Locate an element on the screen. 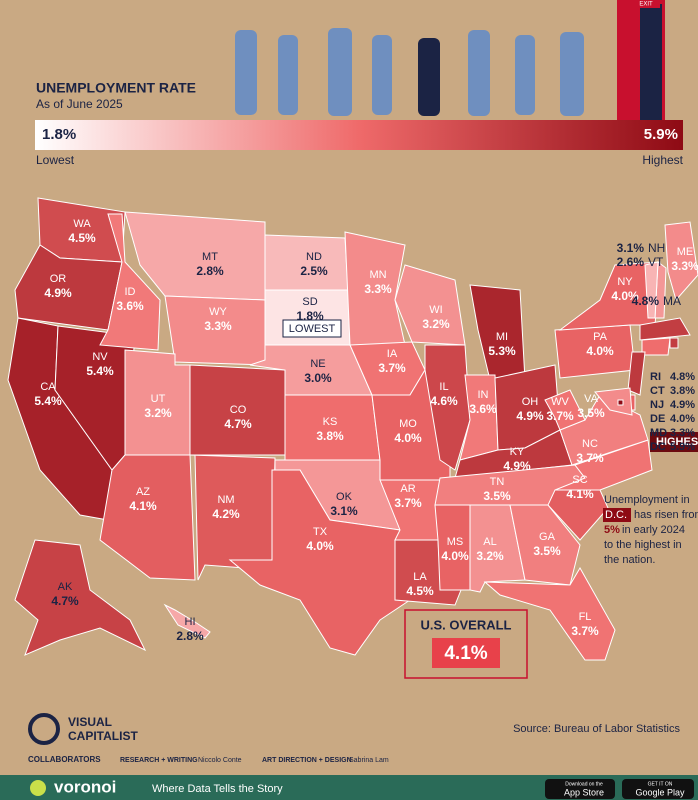 This screenshot has width=698, height=800. google-play-small: GET IT ON is located at coordinates (660, 784).